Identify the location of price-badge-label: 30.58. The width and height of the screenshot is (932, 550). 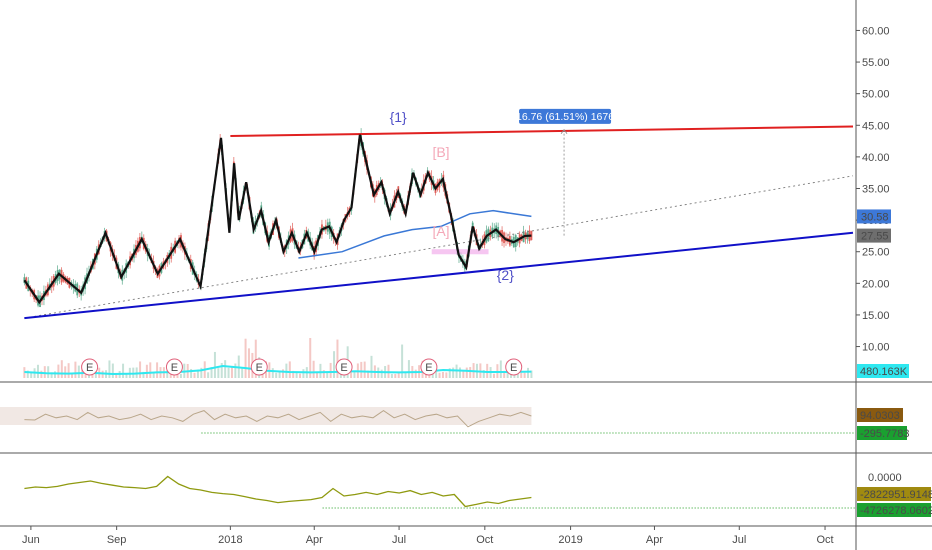
(875, 217).